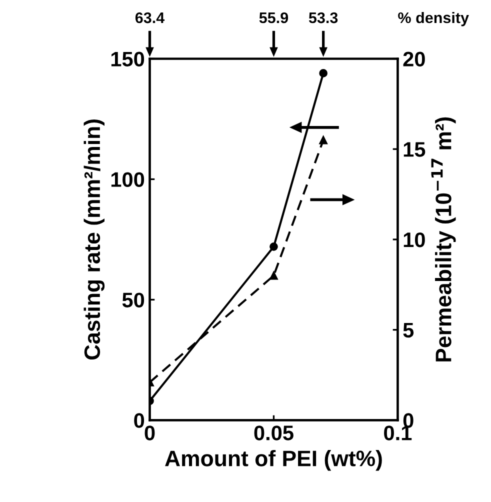 The image size is (491, 502). Describe the element at coordinates (94, 240) in the screenshot. I see `y-axis-title: Casting rate (mm²/min)` at that location.